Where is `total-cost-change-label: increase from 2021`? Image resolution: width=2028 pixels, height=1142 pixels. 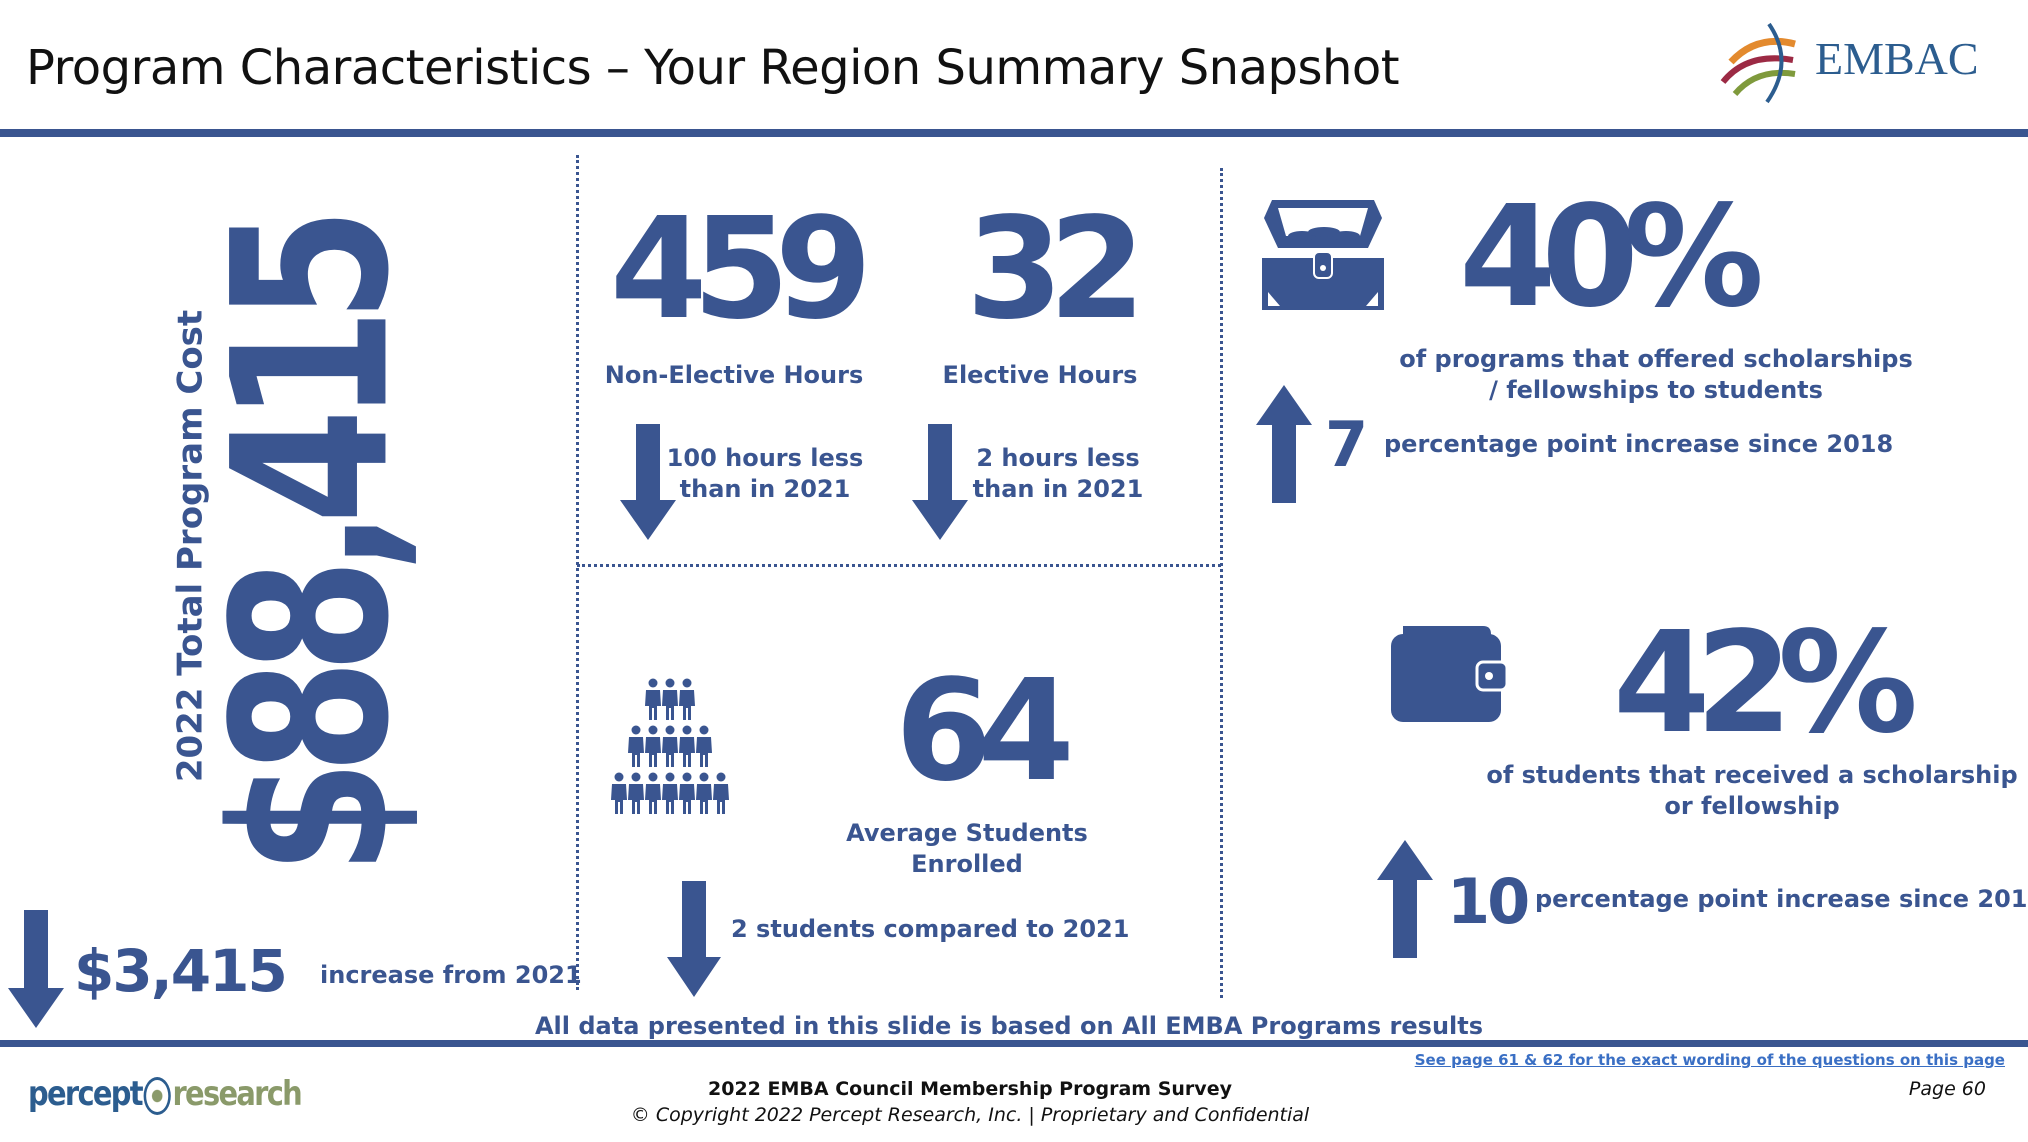 total-cost-change-label: increase from 2021 is located at coordinates (451, 975).